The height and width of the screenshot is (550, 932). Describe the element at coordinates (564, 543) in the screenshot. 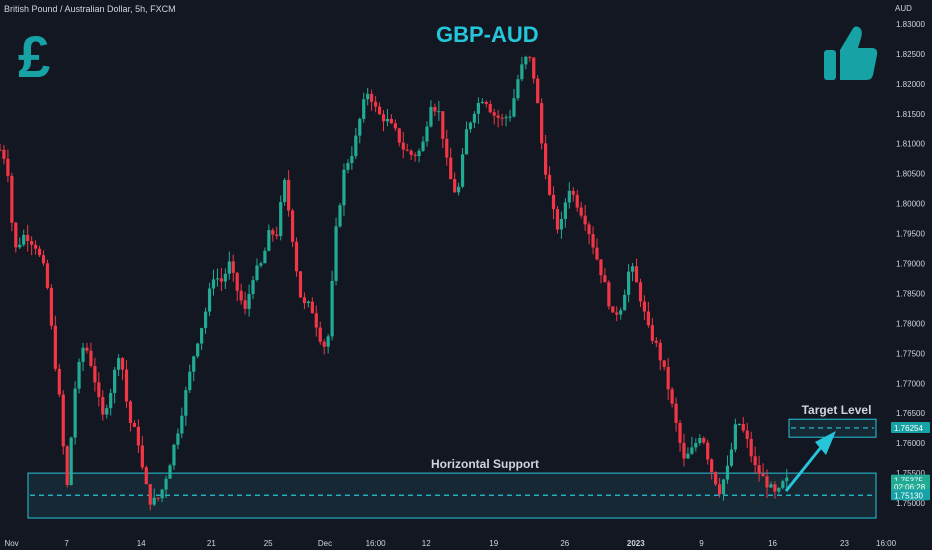

I see `x-tick-label: 26` at that location.